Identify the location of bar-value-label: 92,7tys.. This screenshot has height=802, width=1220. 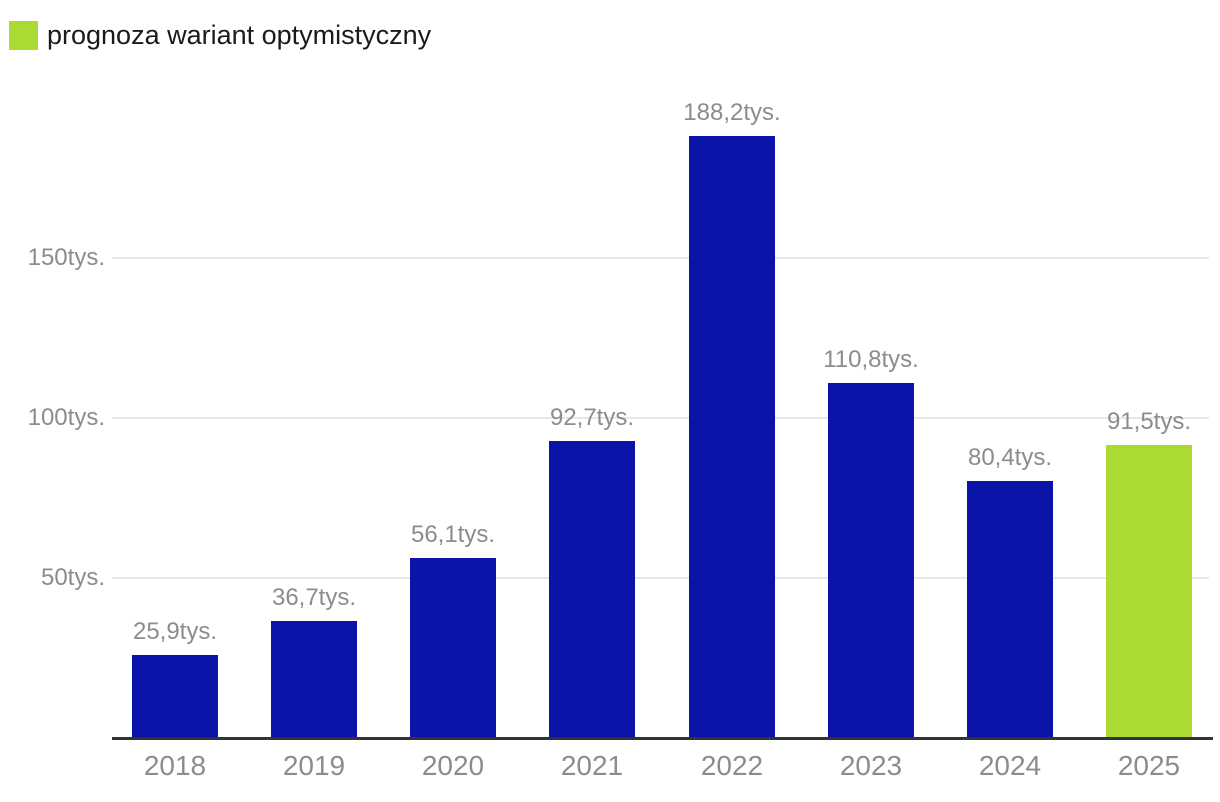
(592, 417).